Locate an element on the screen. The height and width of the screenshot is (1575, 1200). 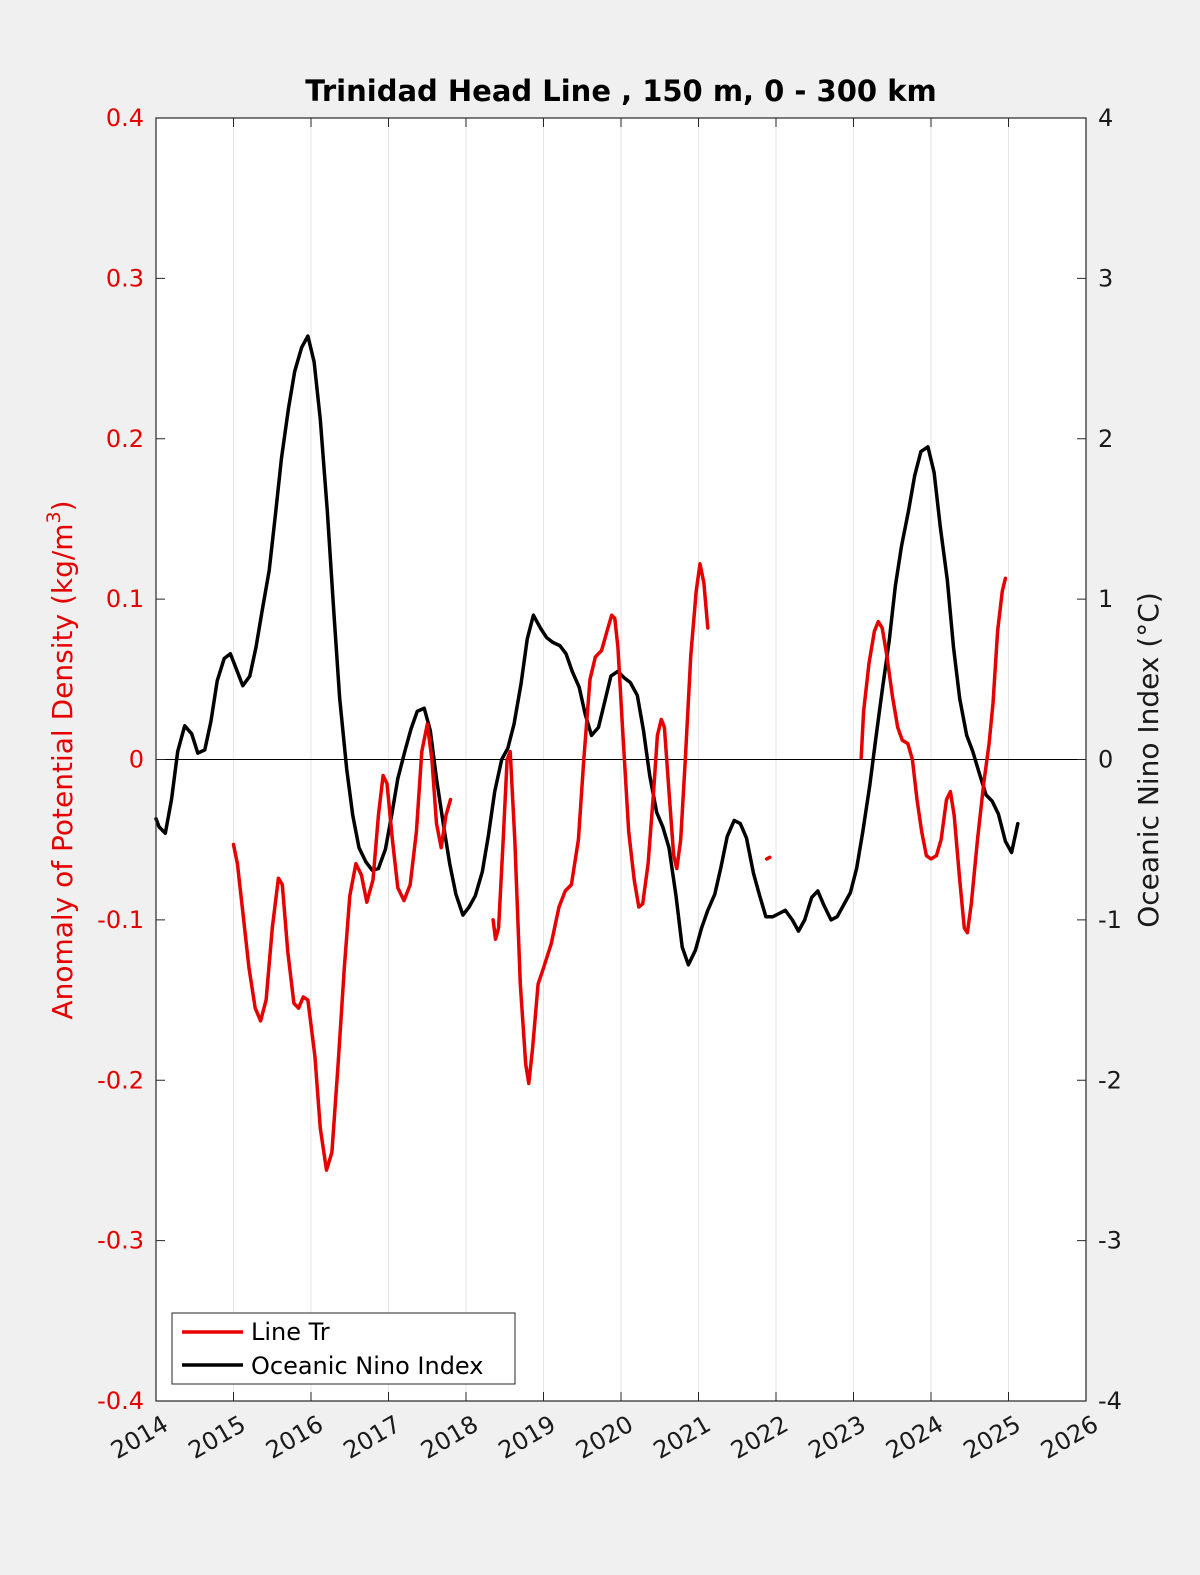
y-right-tick-label: 3 is located at coordinates (1105, 278).